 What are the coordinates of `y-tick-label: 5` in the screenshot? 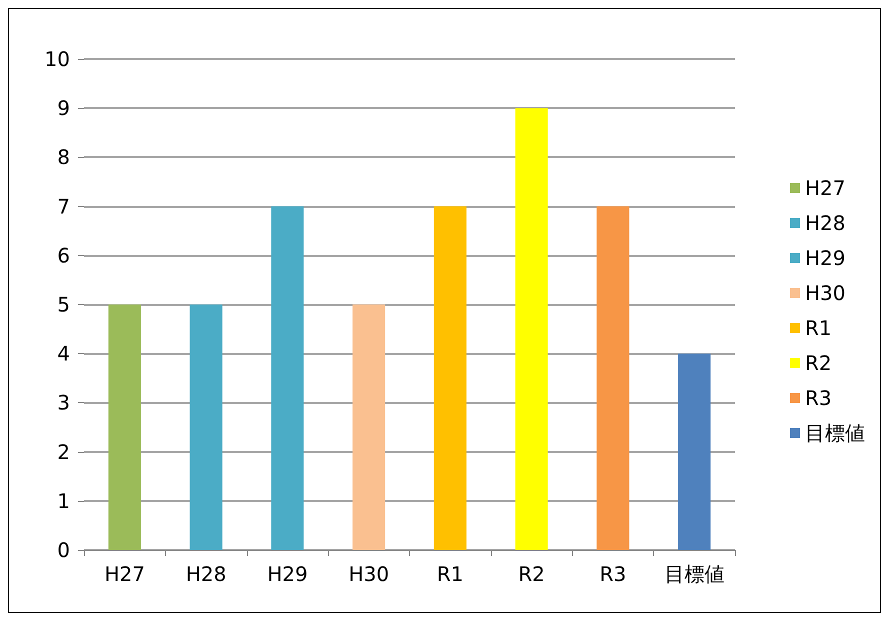 It's located at (63, 304).